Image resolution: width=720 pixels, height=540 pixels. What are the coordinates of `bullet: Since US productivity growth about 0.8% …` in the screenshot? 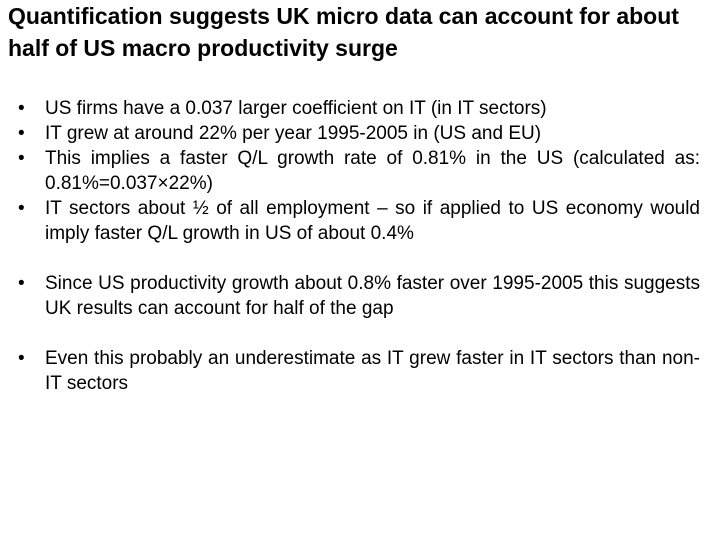 It's located at (359, 296).